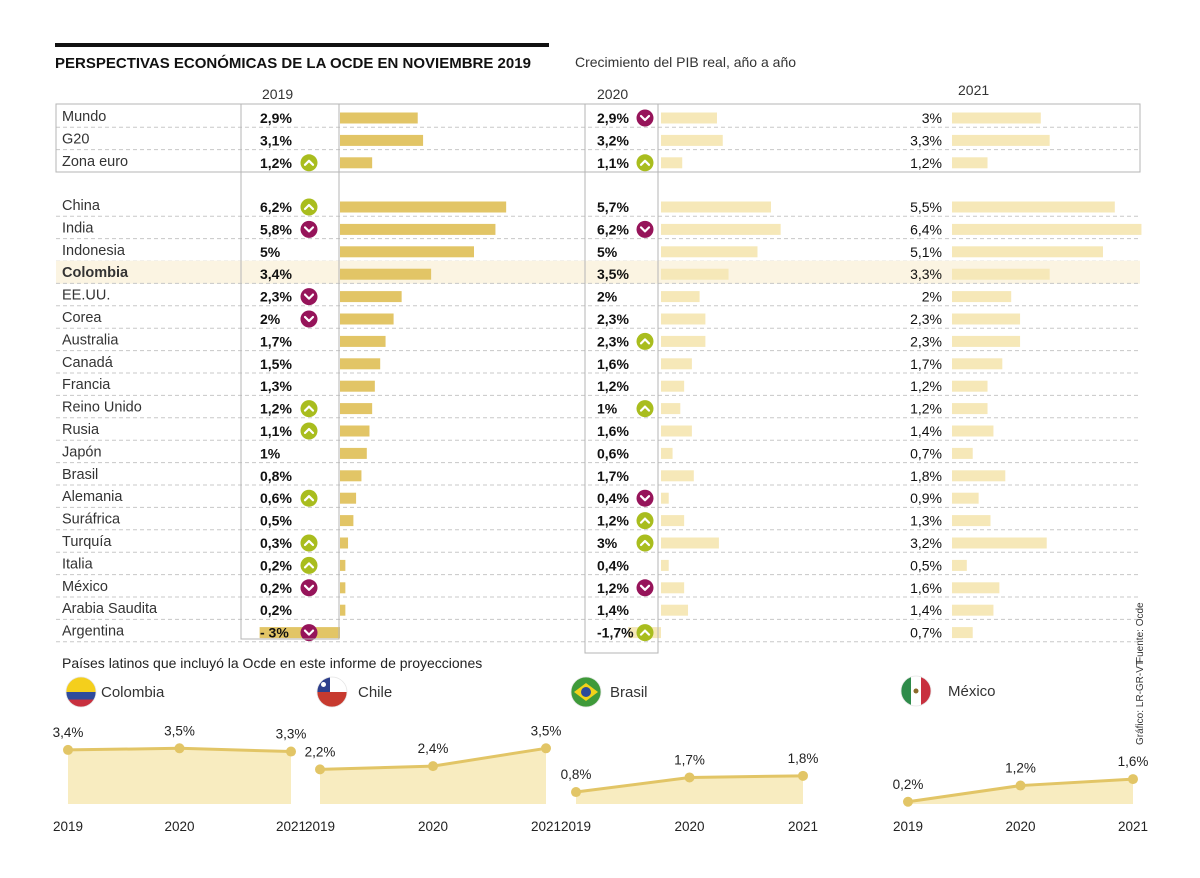 This screenshot has height=878, width=1200. What do you see at coordinates (586, 692) in the screenshot?
I see `flag-brasil-icon` at bounding box center [586, 692].